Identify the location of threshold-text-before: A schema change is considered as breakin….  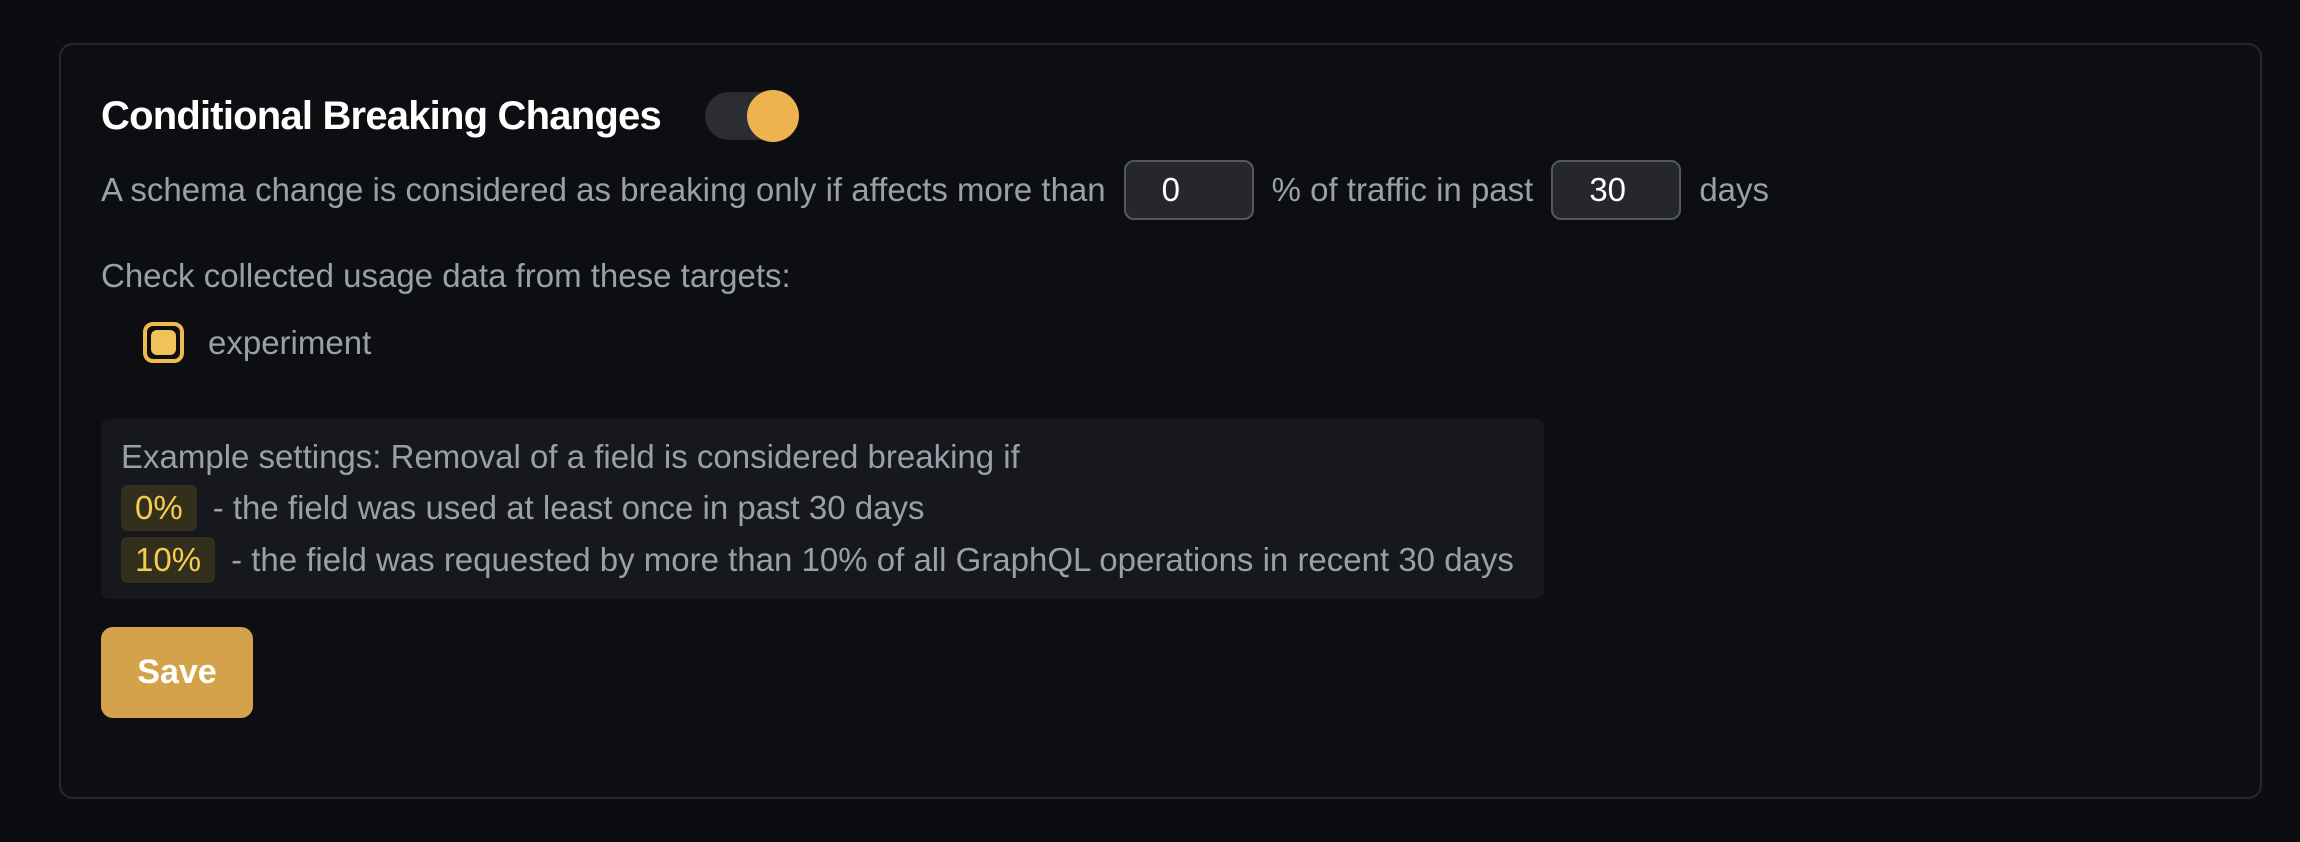
(603, 189).